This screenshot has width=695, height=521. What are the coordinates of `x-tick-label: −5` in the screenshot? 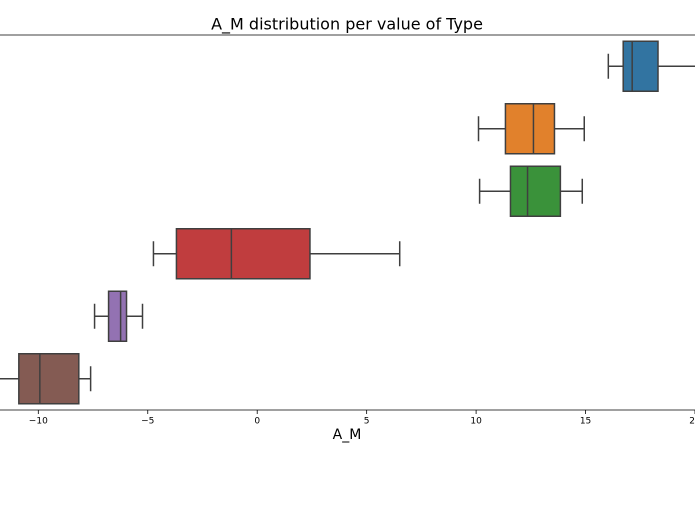 It's located at (147, 422).